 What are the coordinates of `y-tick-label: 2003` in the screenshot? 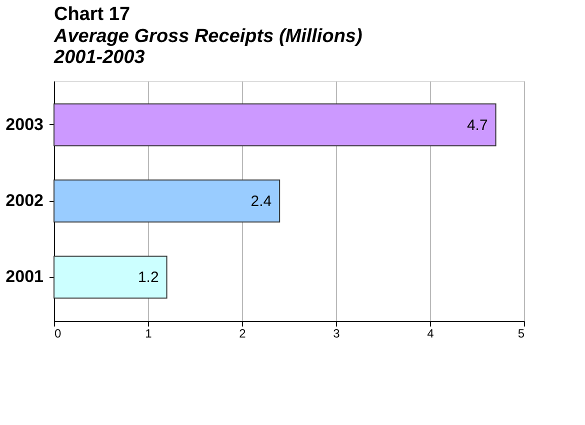 It's located at (25, 124).